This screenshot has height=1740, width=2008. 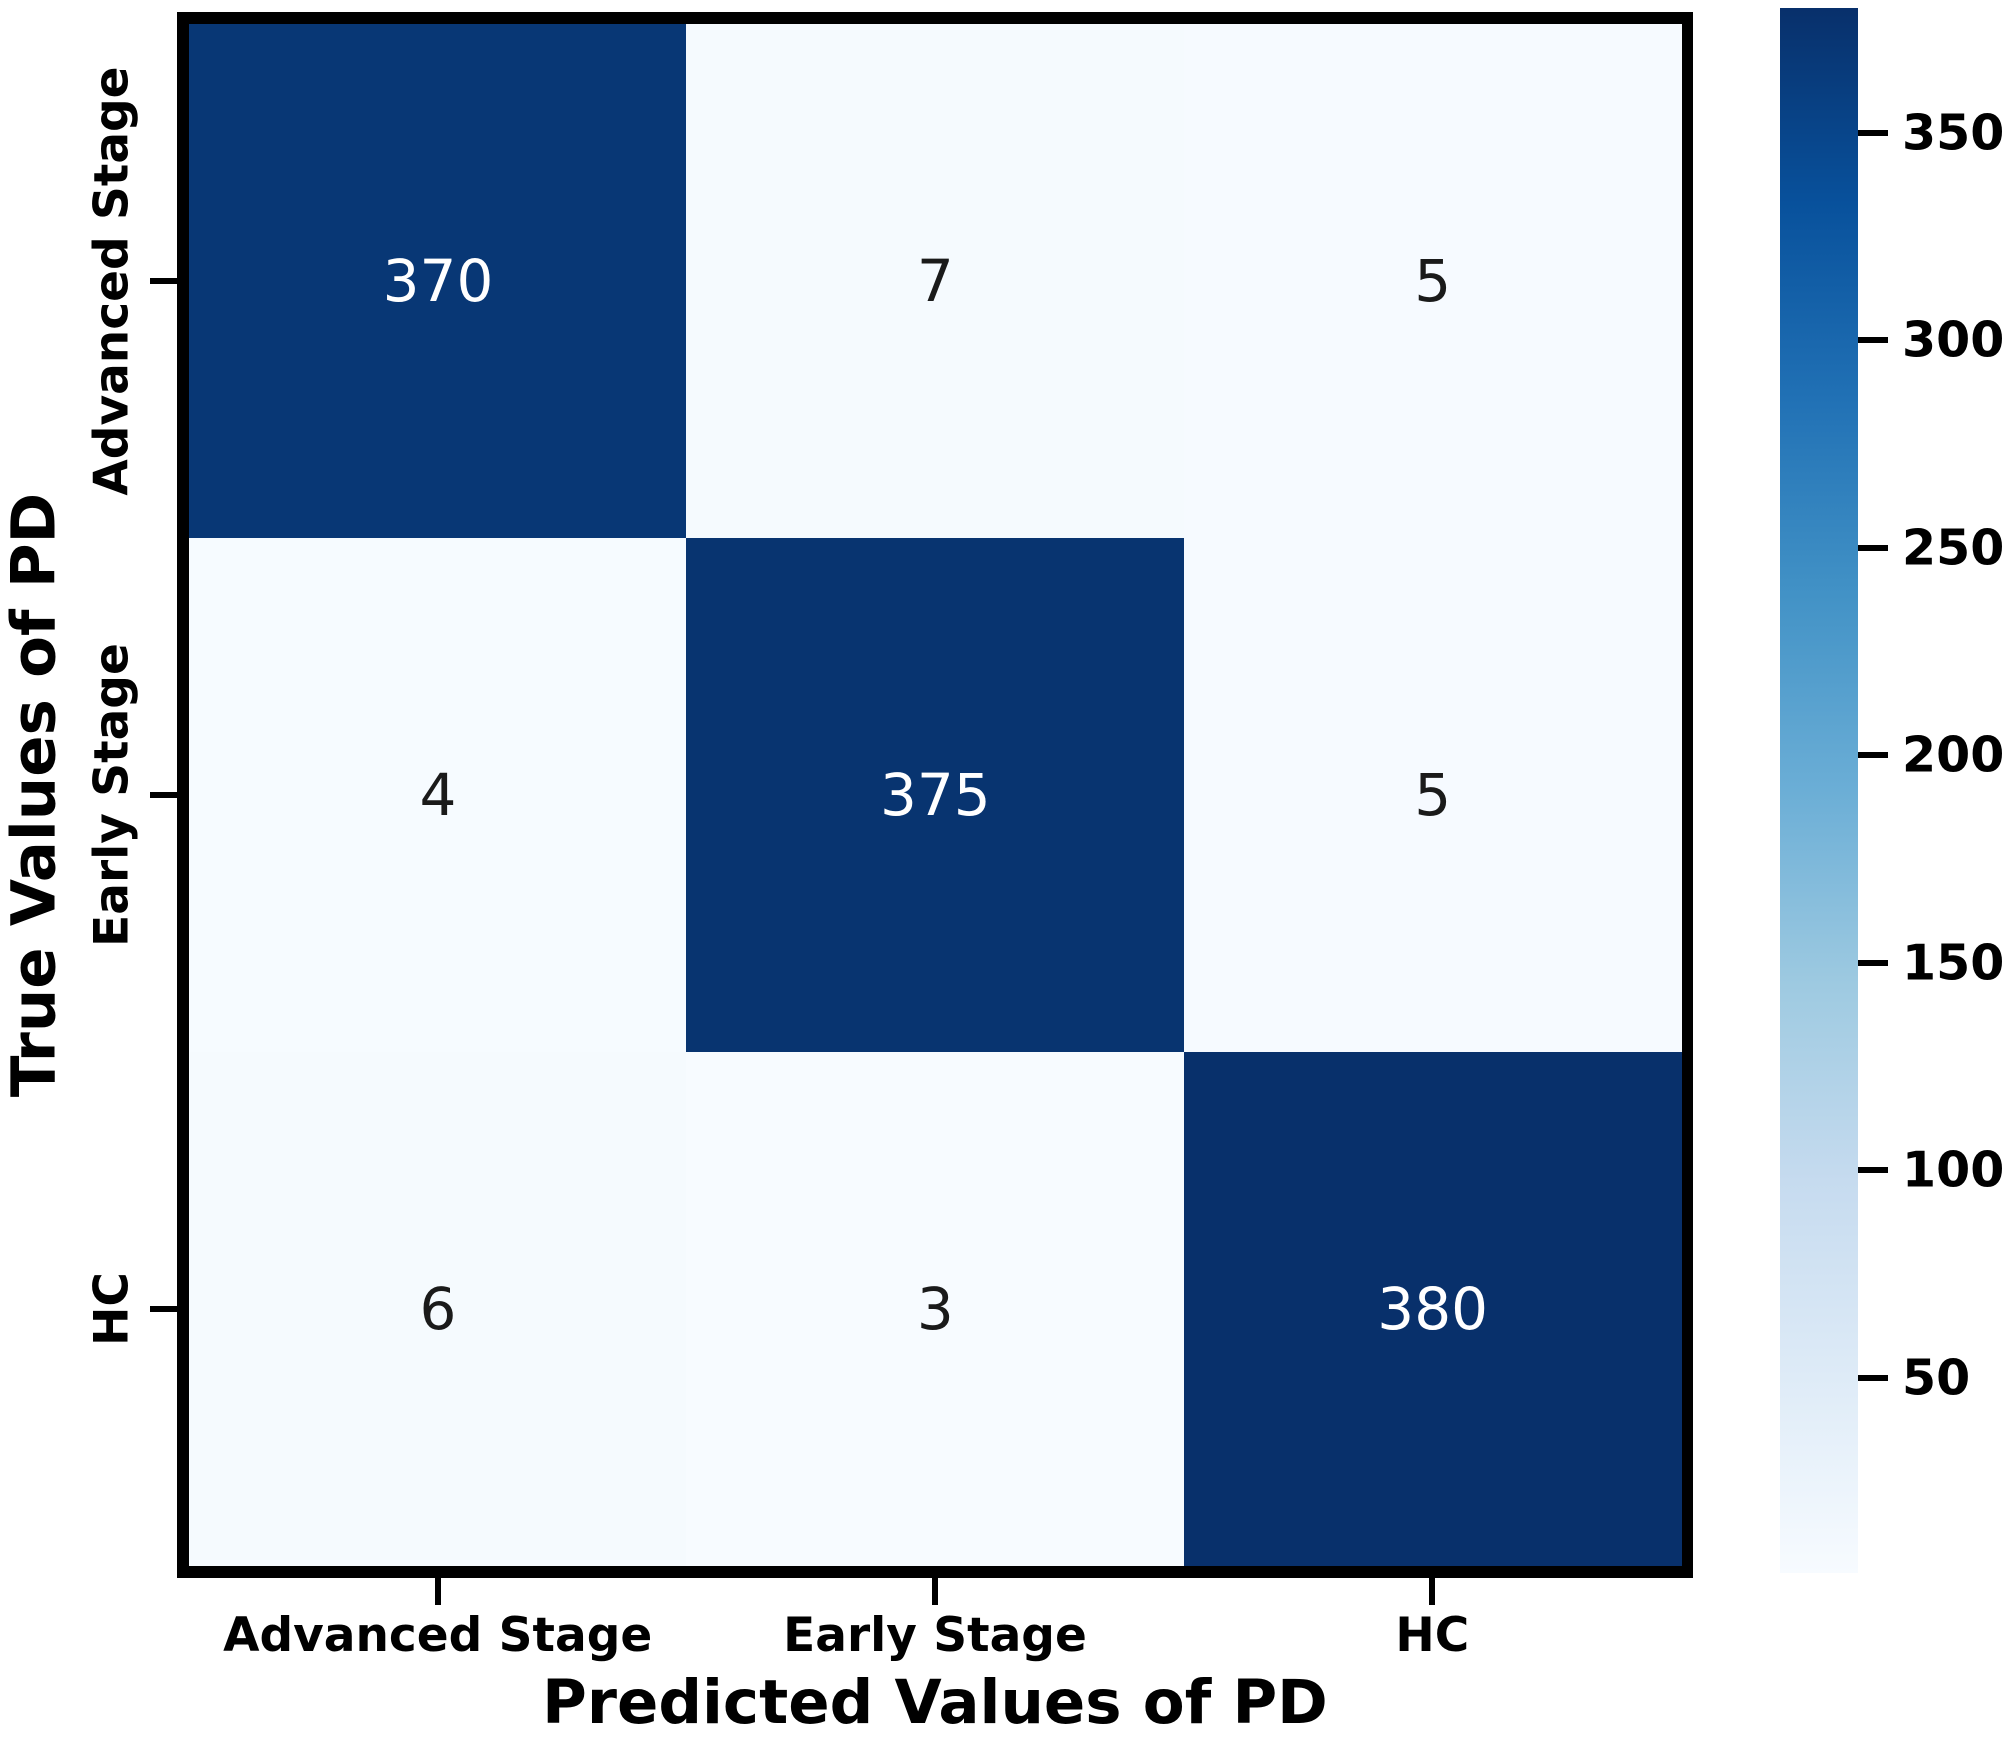 What do you see at coordinates (935, 1635) in the screenshot?
I see `x-tick-label: Early Stage` at bounding box center [935, 1635].